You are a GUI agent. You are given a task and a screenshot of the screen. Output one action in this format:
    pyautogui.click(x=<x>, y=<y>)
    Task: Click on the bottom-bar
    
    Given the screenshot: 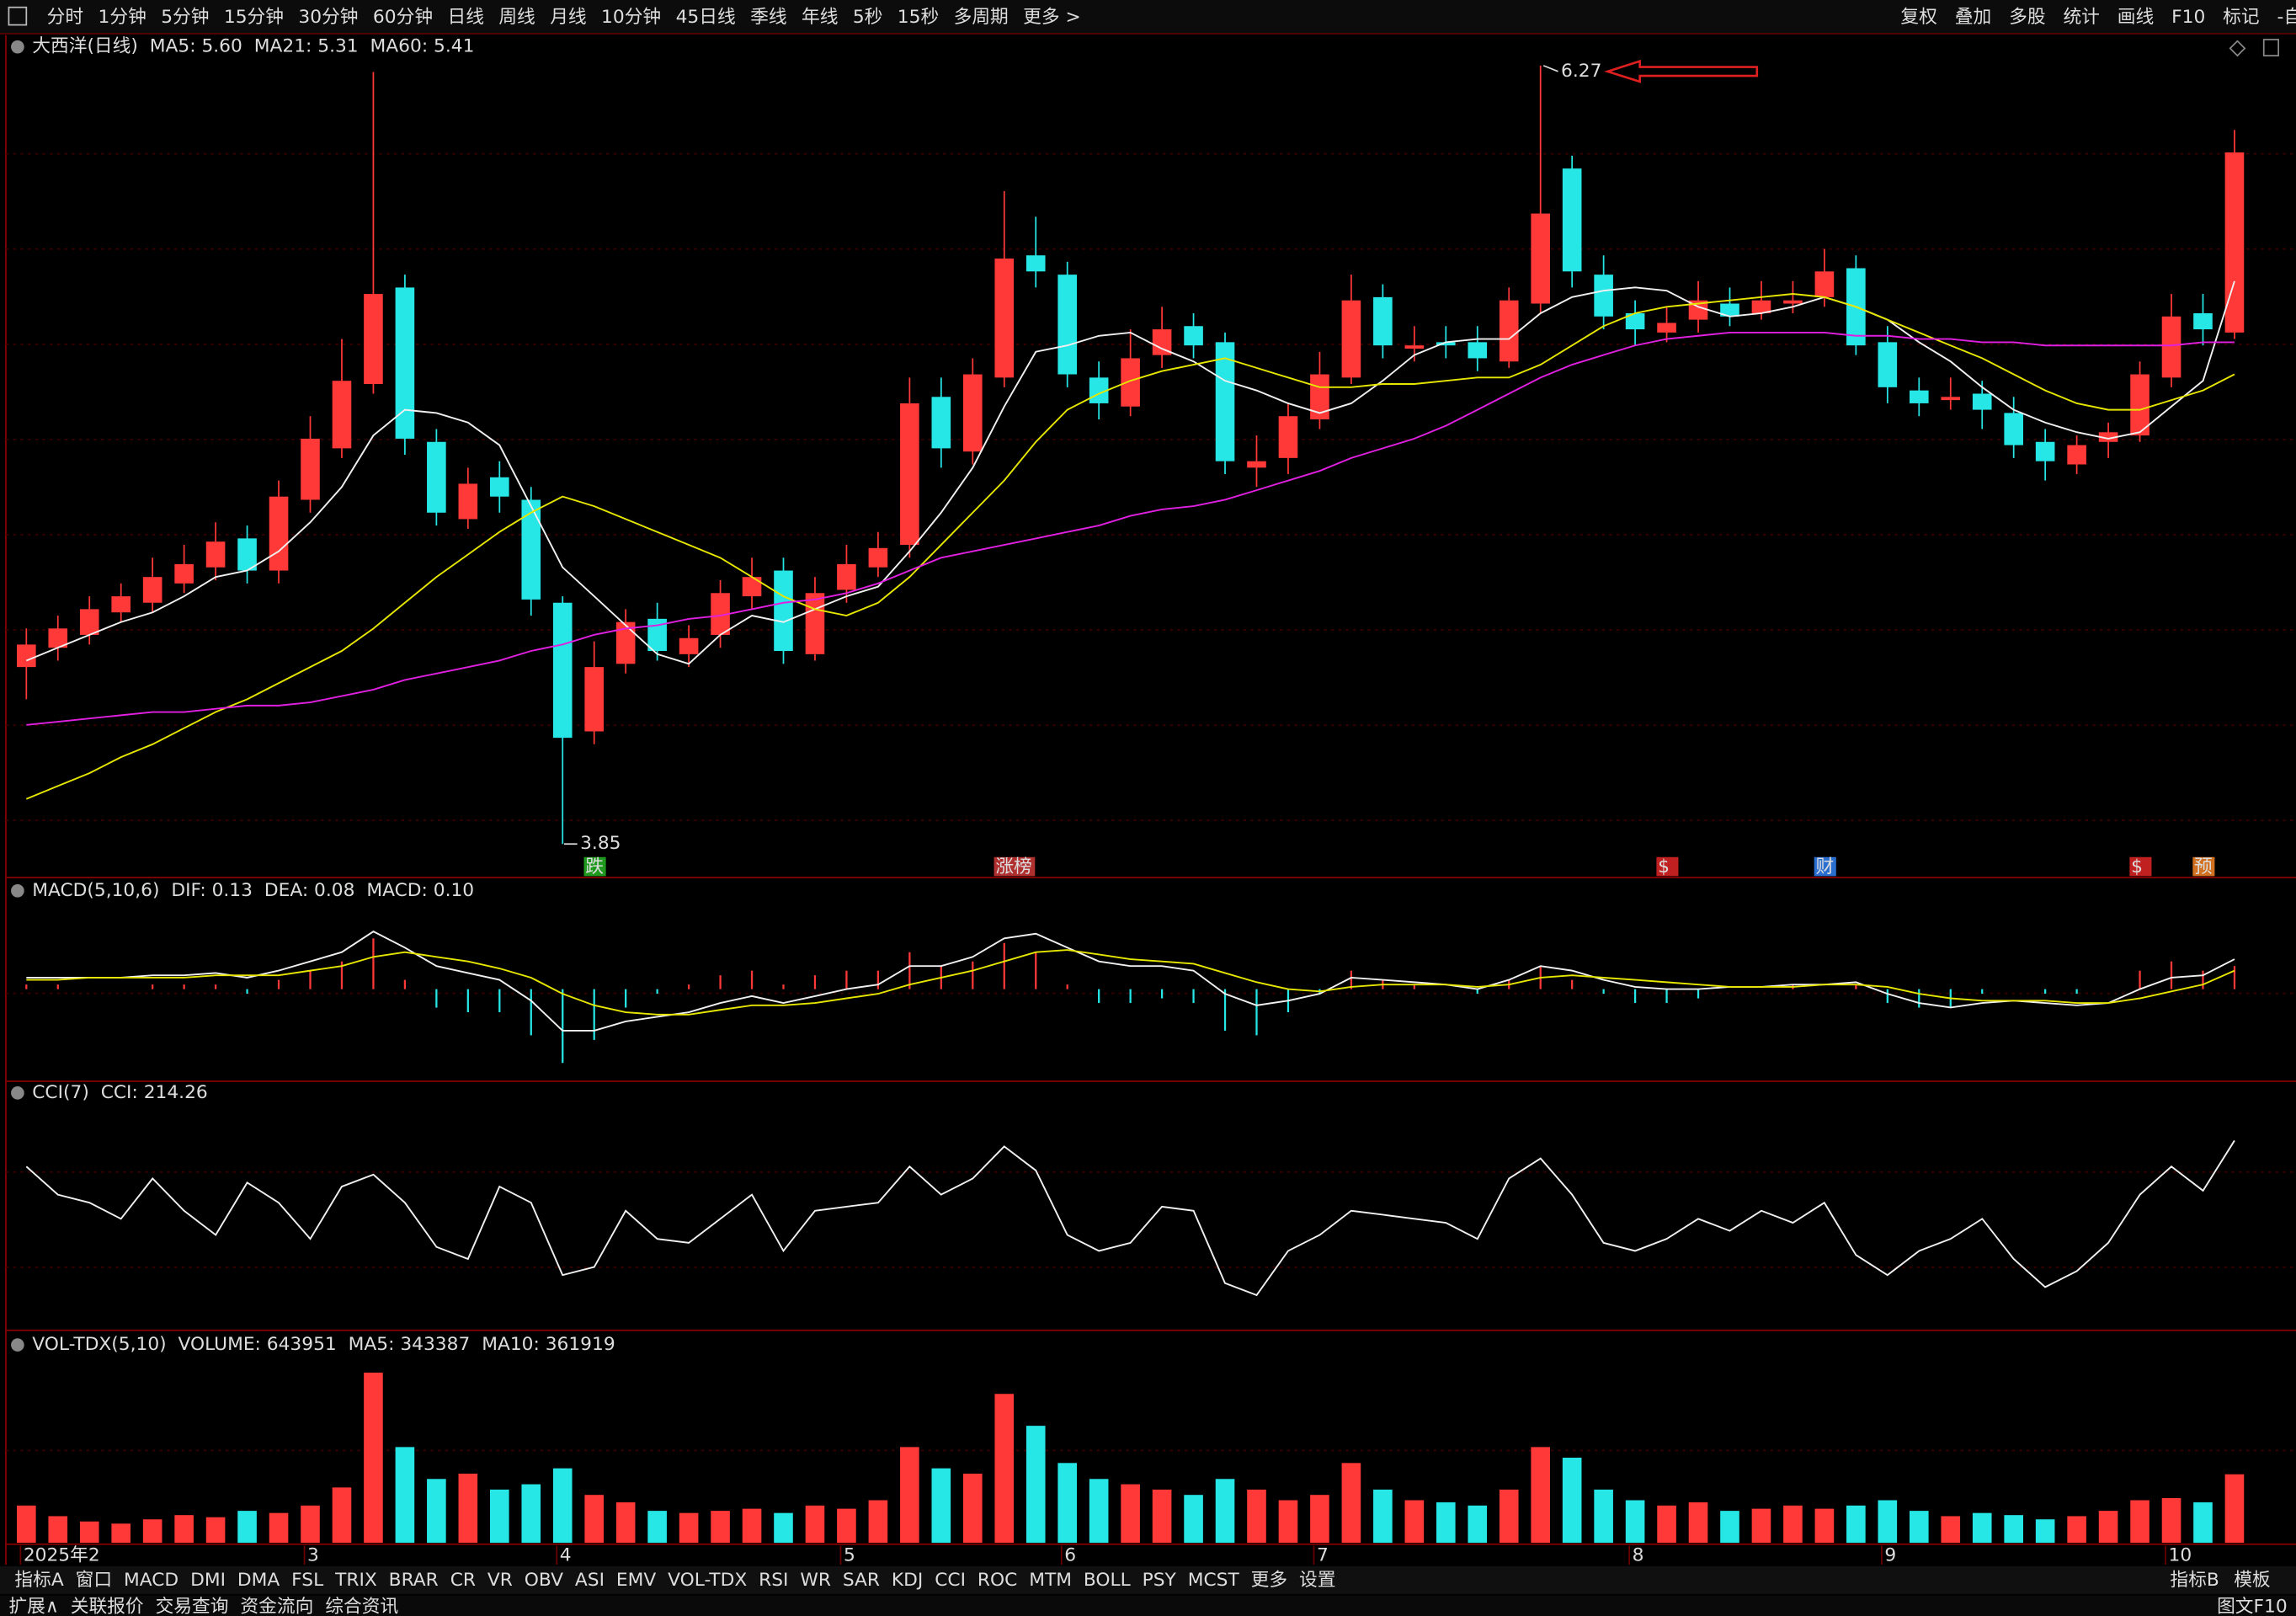 What is the action you would take?
    pyautogui.click(x=1148, y=1605)
    